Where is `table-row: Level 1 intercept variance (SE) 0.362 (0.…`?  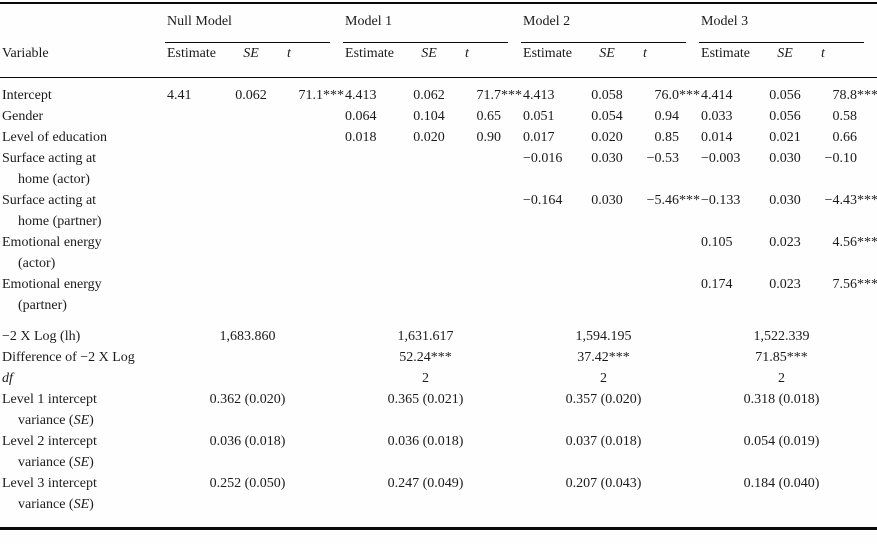
table-row: Level 1 intercept variance (SE) 0.362 (0.… is located at coordinates (438, 410).